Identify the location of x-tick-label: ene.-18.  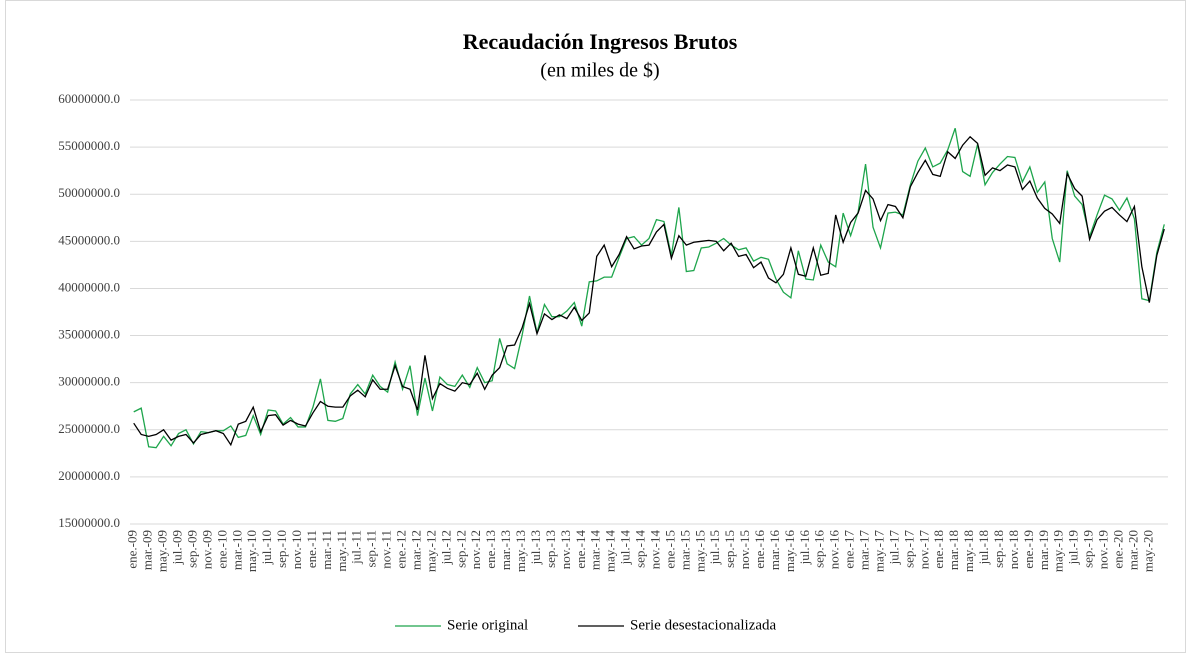
(938, 549).